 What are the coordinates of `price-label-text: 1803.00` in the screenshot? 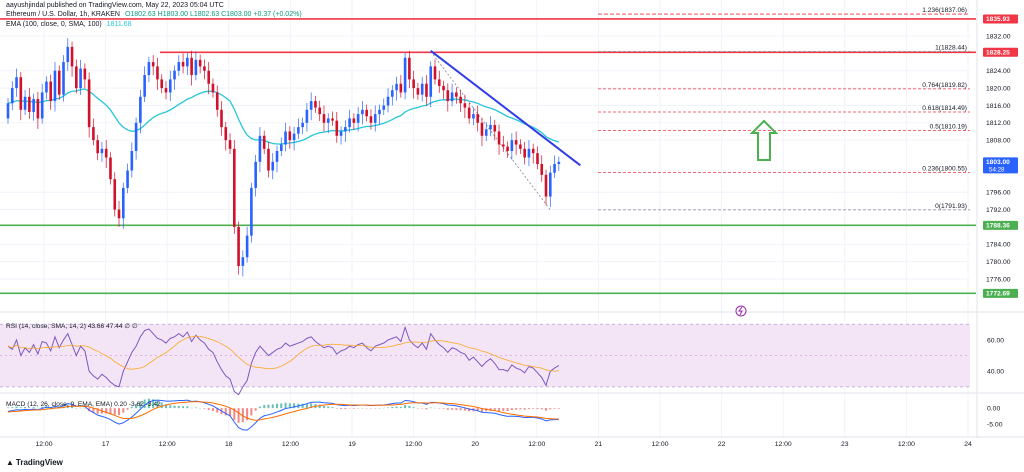 It's located at (998, 162).